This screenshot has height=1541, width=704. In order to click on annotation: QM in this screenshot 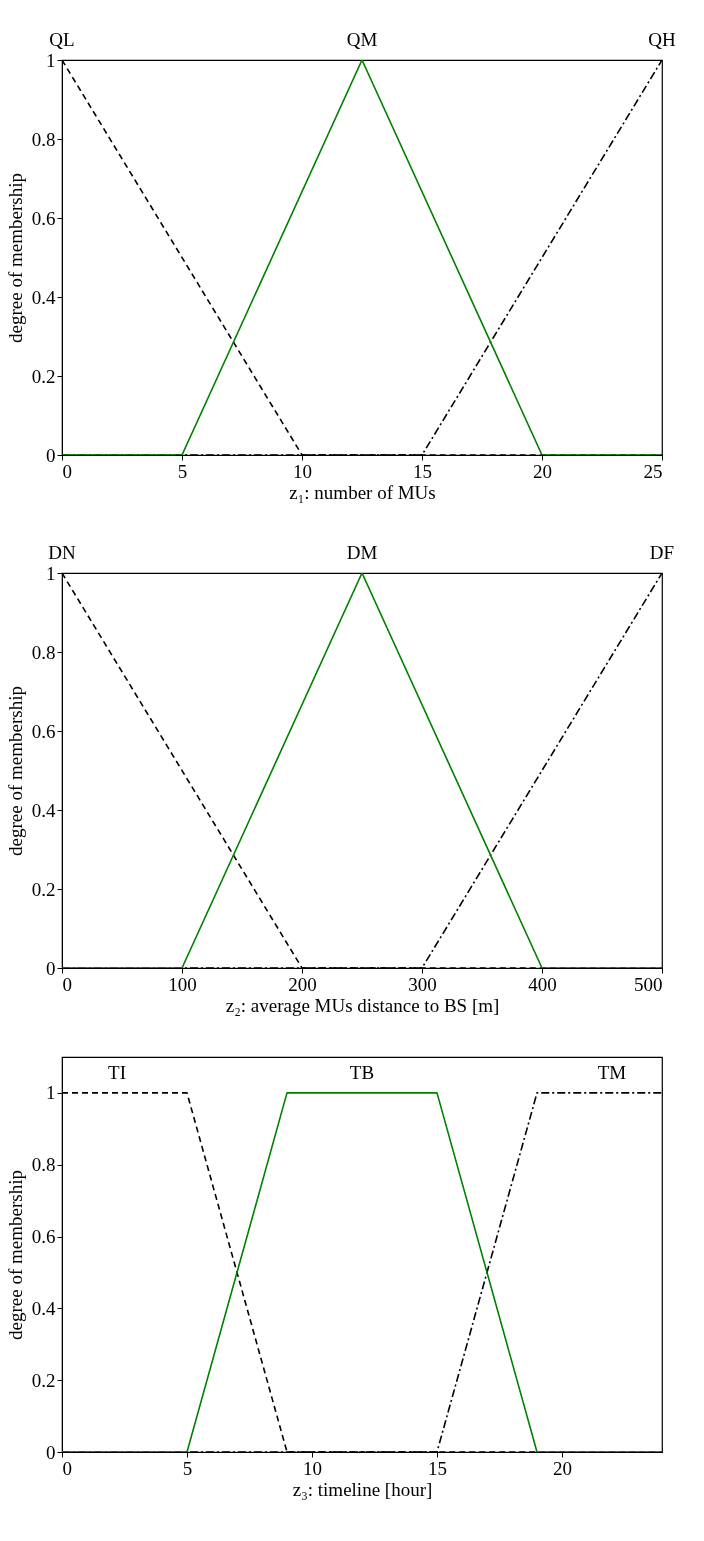, I will do `click(362, 39)`.